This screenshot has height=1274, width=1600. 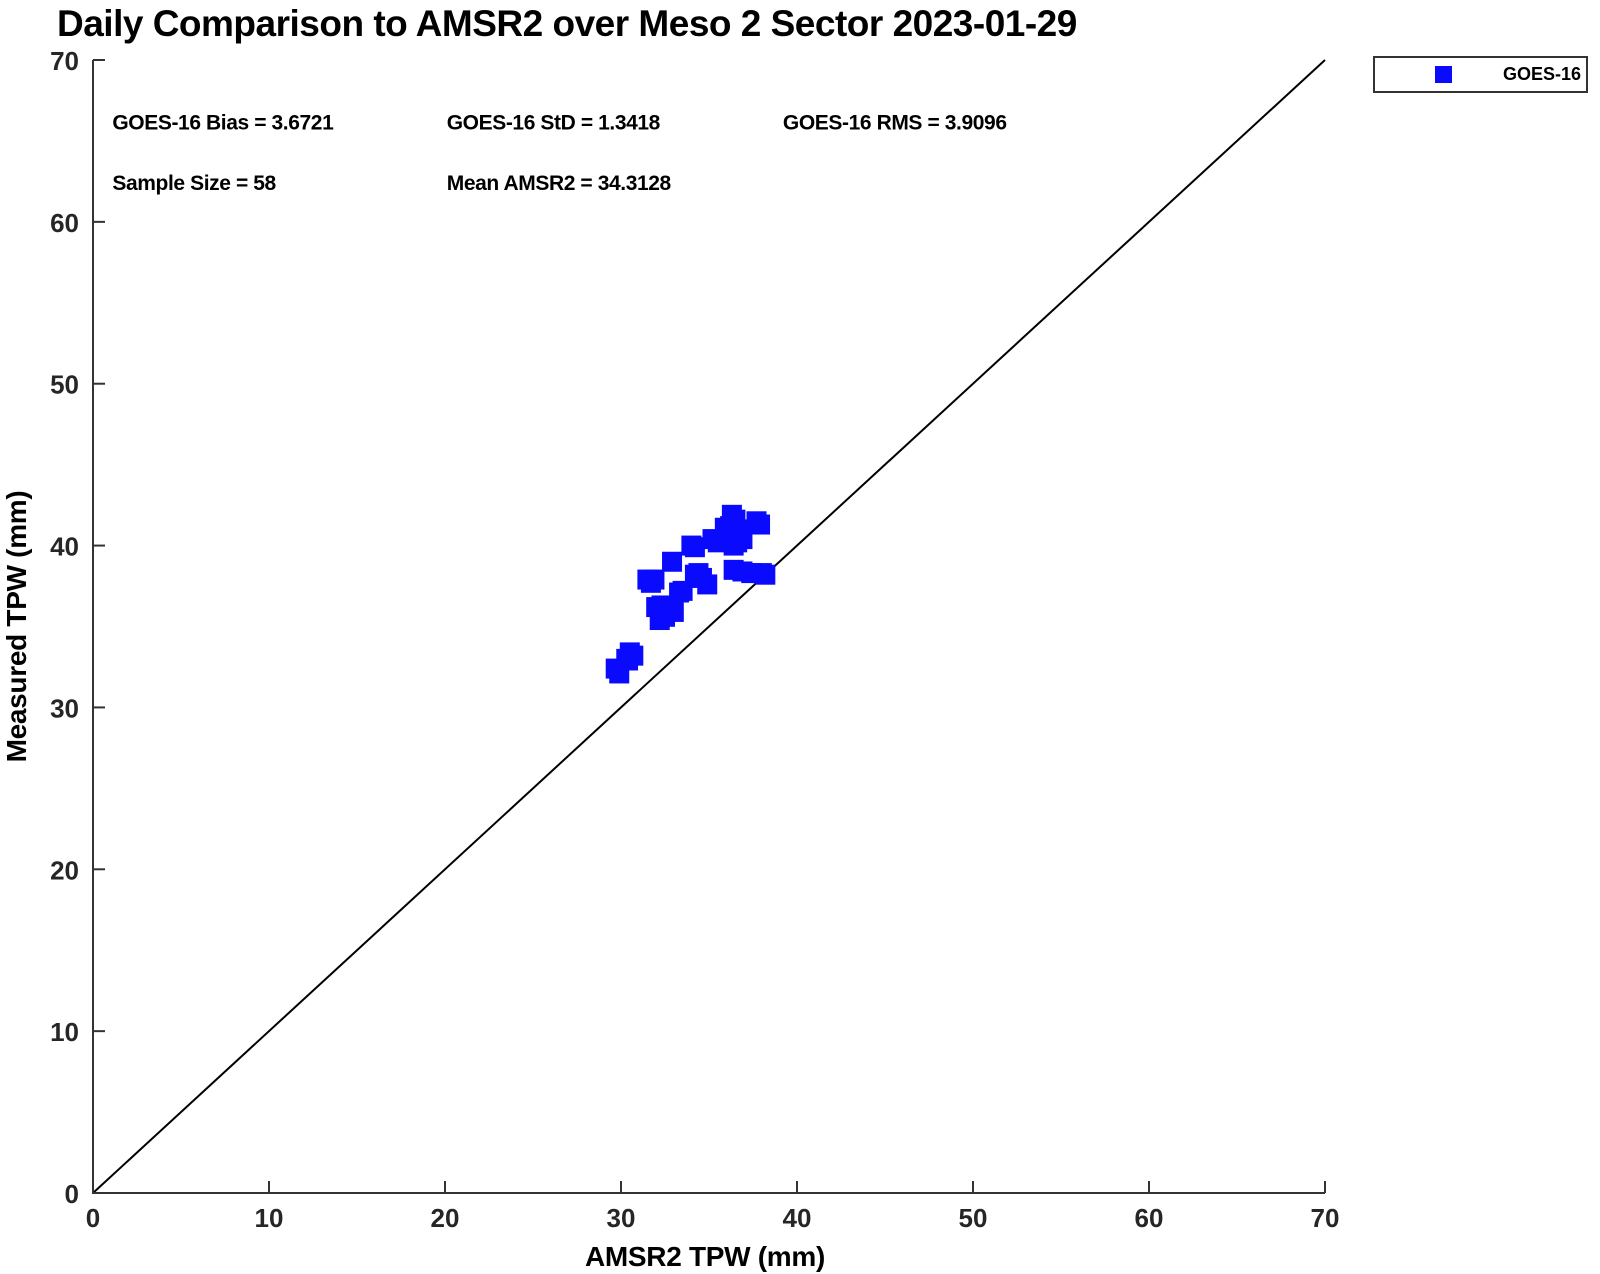 What do you see at coordinates (93, 1218) in the screenshot?
I see `x-tick-label: 0` at bounding box center [93, 1218].